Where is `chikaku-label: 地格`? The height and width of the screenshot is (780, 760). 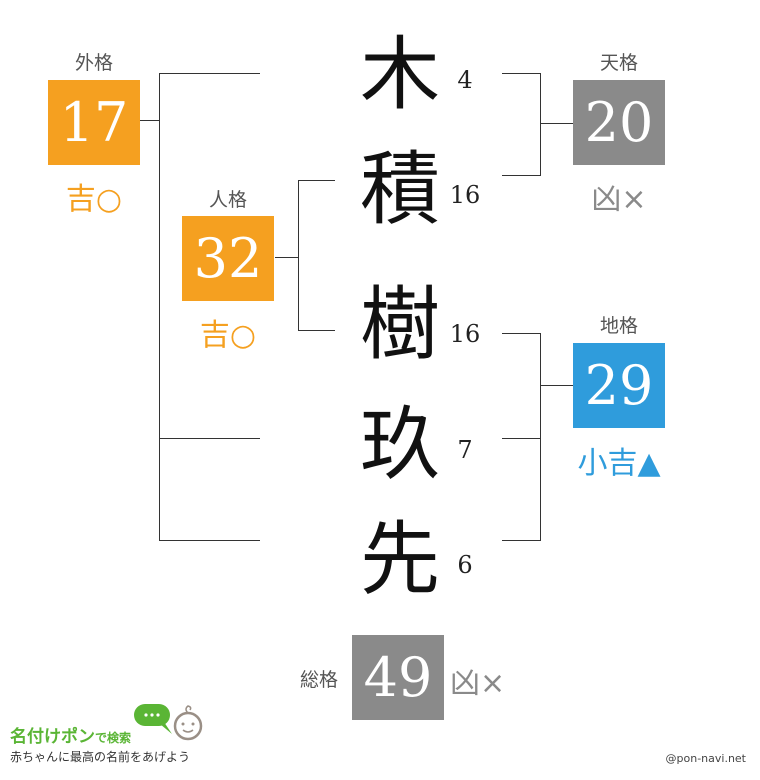 chikaku-label: 地格 is located at coordinates (618, 326).